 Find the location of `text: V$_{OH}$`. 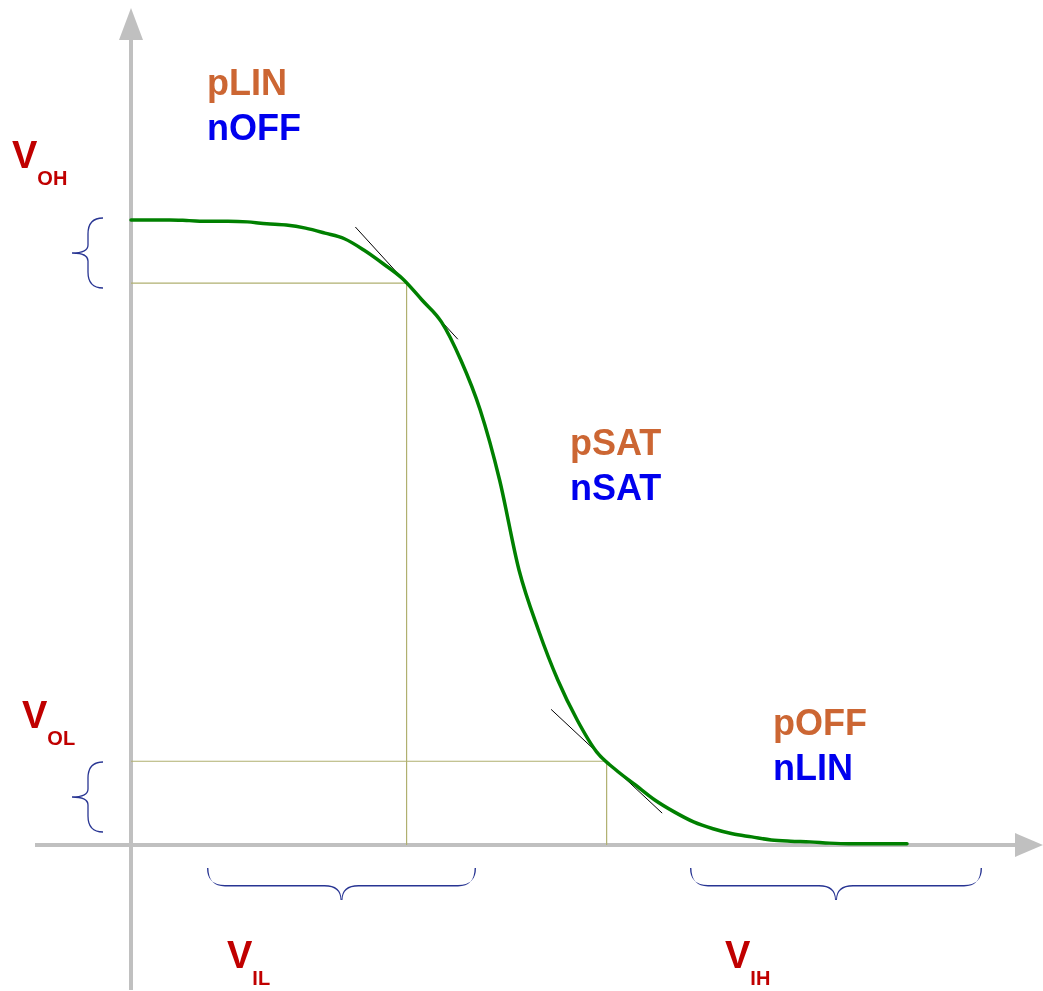

text: V$_{OH}$ is located at coordinates (40, 161).